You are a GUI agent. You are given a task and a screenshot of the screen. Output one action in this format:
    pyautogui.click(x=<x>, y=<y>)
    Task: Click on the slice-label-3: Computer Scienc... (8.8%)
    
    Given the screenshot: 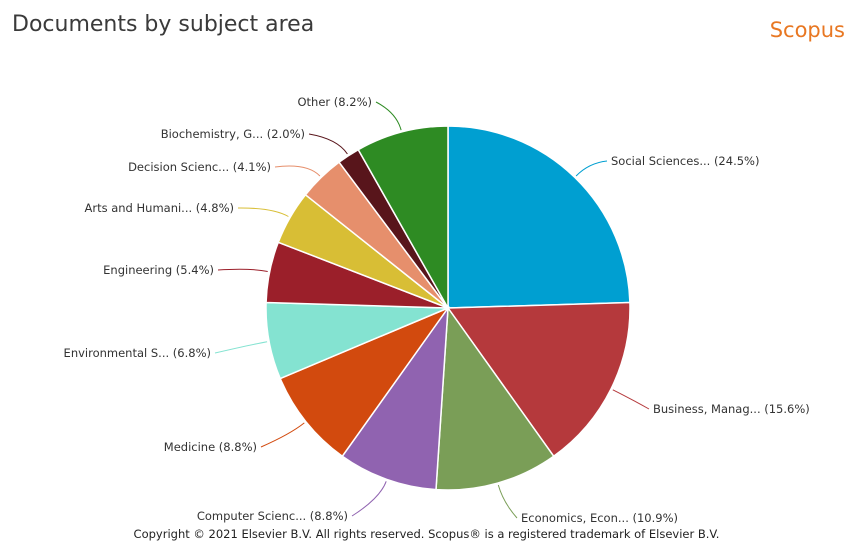 What is the action you would take?
    pyautogui.click(x=272, y=516)
    